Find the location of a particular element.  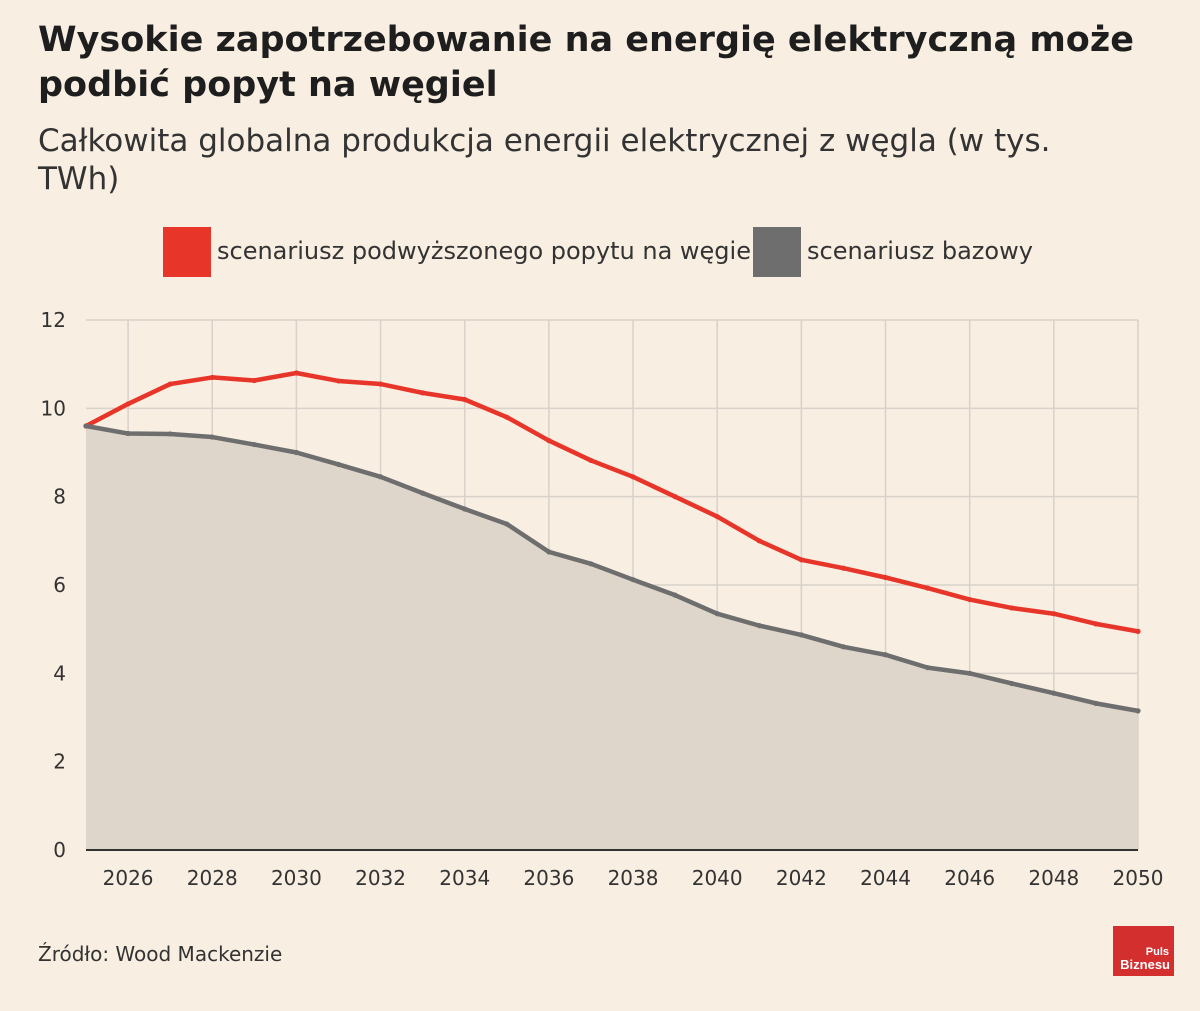

x-tick-label: 2044 is located at coordinates (885, 878).